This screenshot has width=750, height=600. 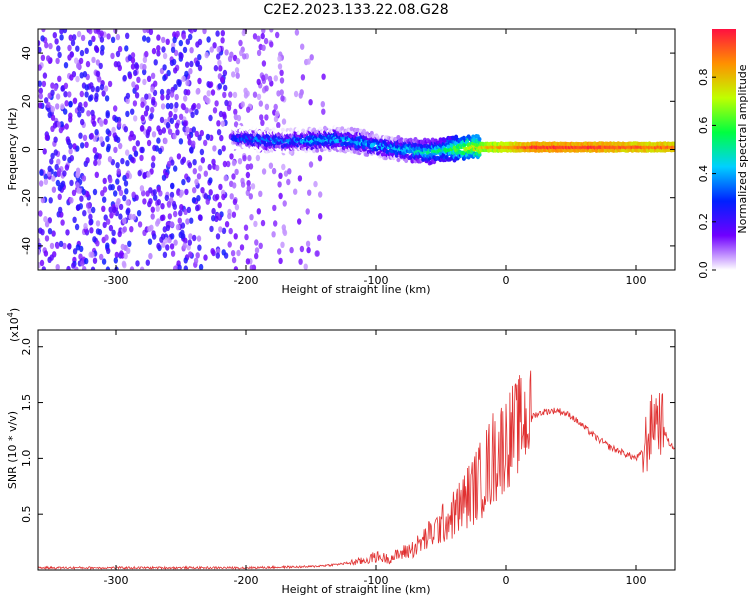 What do you see at coordinates (26, 149) in the screenshot?
I see `spectrogram-y-tick-label: 0` at bounding box center [26, 149].